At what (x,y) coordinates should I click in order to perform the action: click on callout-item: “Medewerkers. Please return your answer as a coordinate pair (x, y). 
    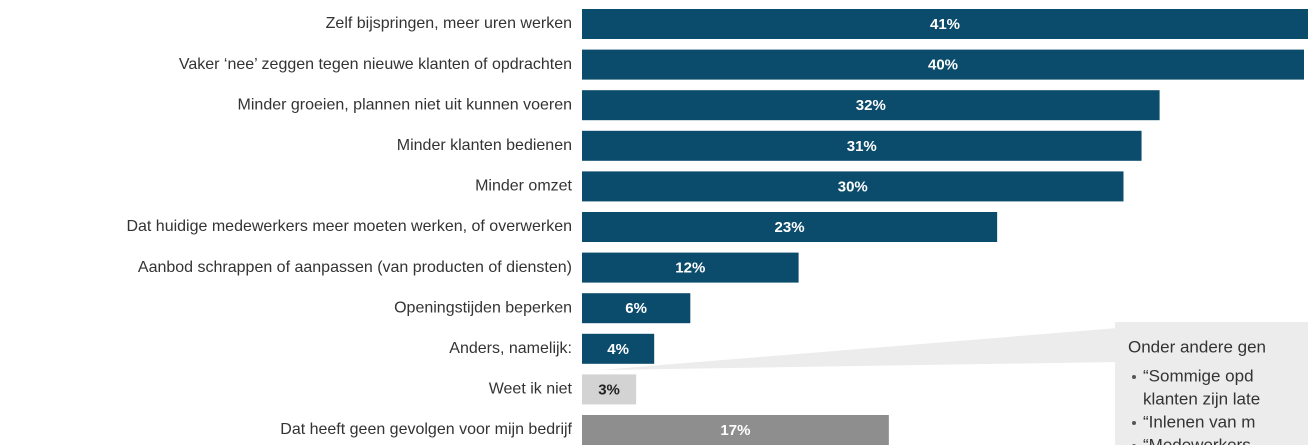
    Looking at the image, I should click on (1197, 440).